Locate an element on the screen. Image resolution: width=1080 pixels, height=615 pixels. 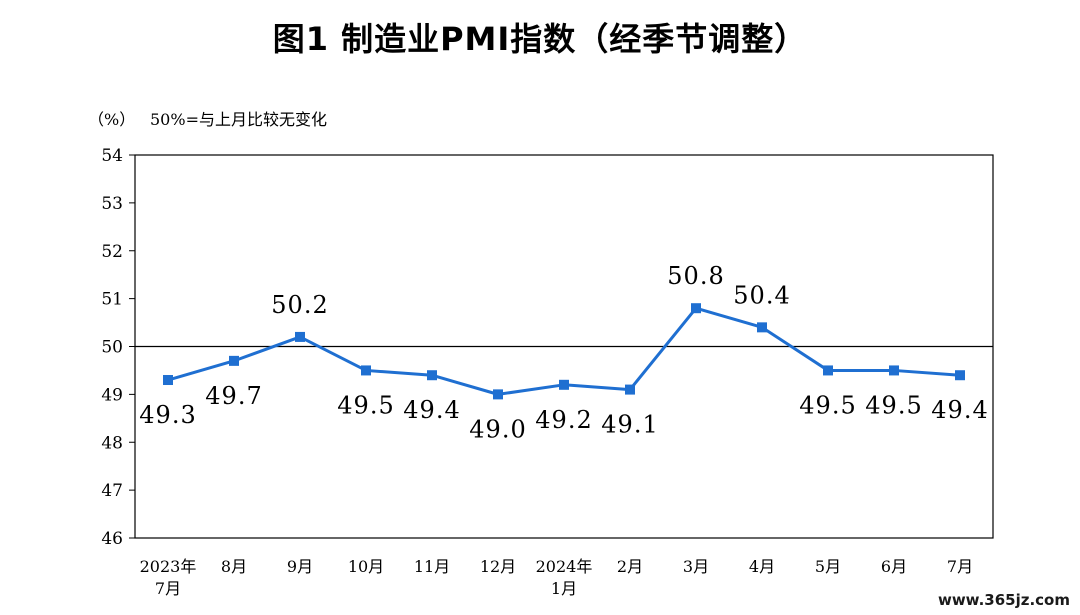
y-tick-label: 49 is located at coordinates (112, 395).